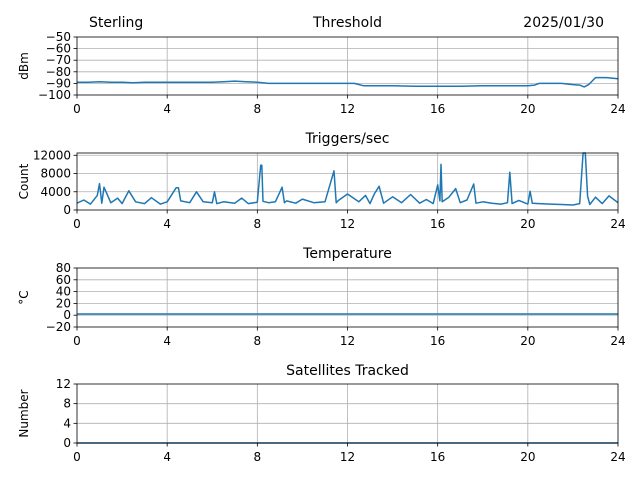 This screenshot has height=480, width=640. What do you see at coordinates (24, 413) in the screenshot?
I see `y-axis-label: Number` at bounding box center [24, 413].